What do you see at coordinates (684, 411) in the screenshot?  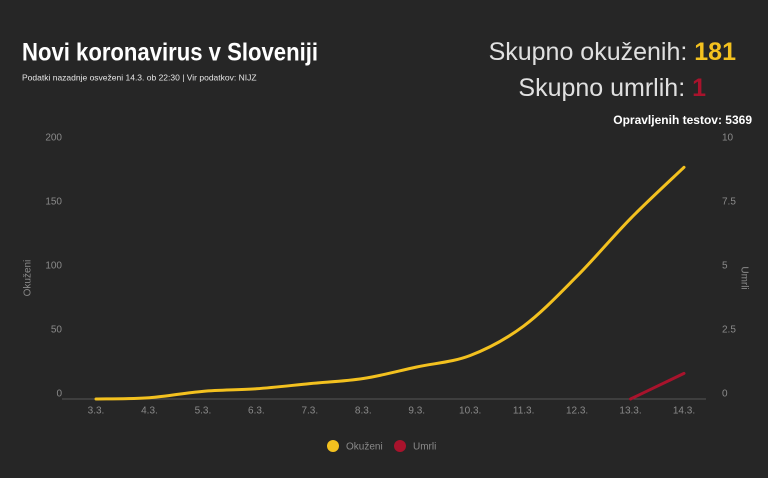 I see `x-tick-label: 14.3.` at bounding box center [684, 411].